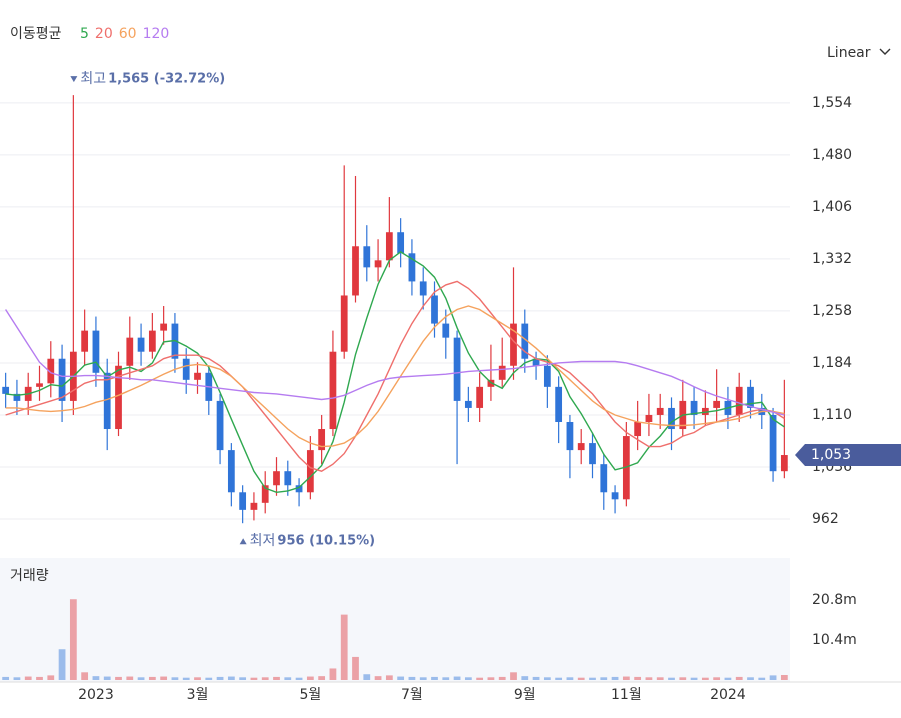 The height and width of the screenshot is (718, 901). I want to click on ma-line, so click(395, 362).